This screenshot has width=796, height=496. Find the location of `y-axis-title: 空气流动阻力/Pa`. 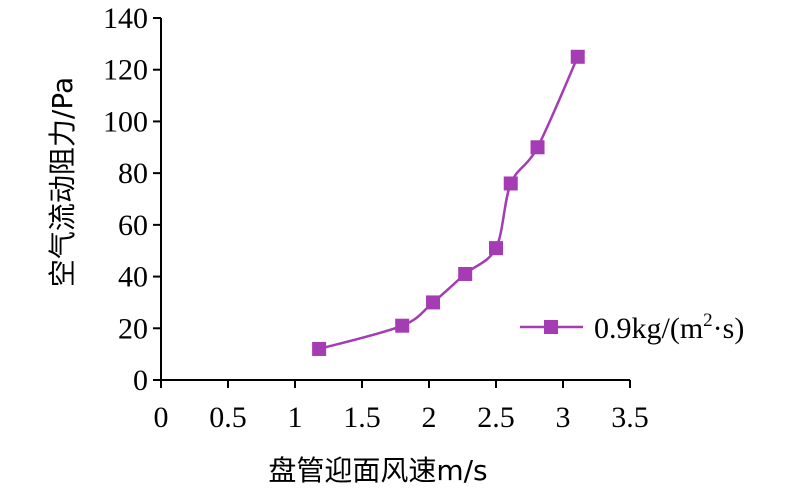

y-axis-title: 空气流动阻力/Pa is located at coordinates (62, 182).